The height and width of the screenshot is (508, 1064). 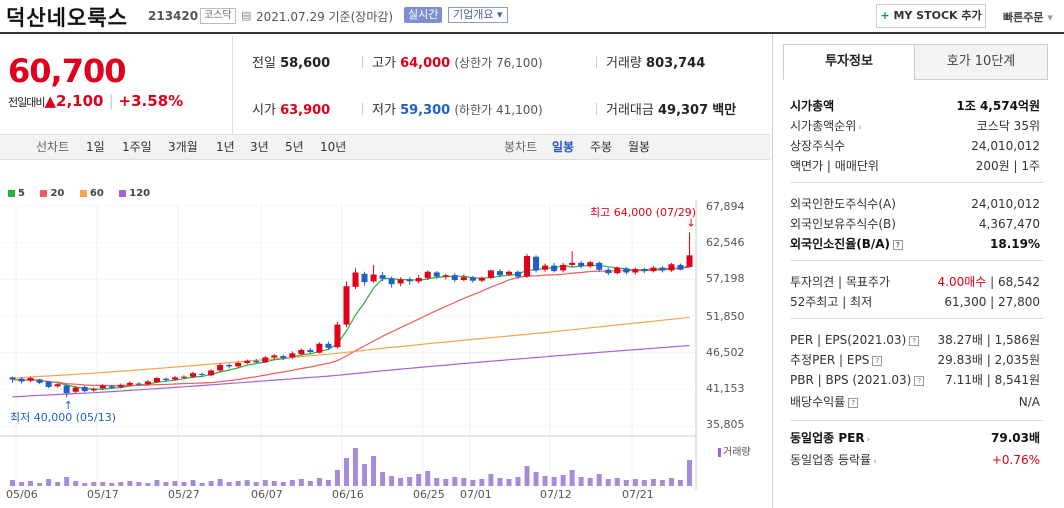 What do you see at coordinates (291, 108) in the screenshot?
I see `stat-open: 시가 63,900` at bounding box center [291, 108].